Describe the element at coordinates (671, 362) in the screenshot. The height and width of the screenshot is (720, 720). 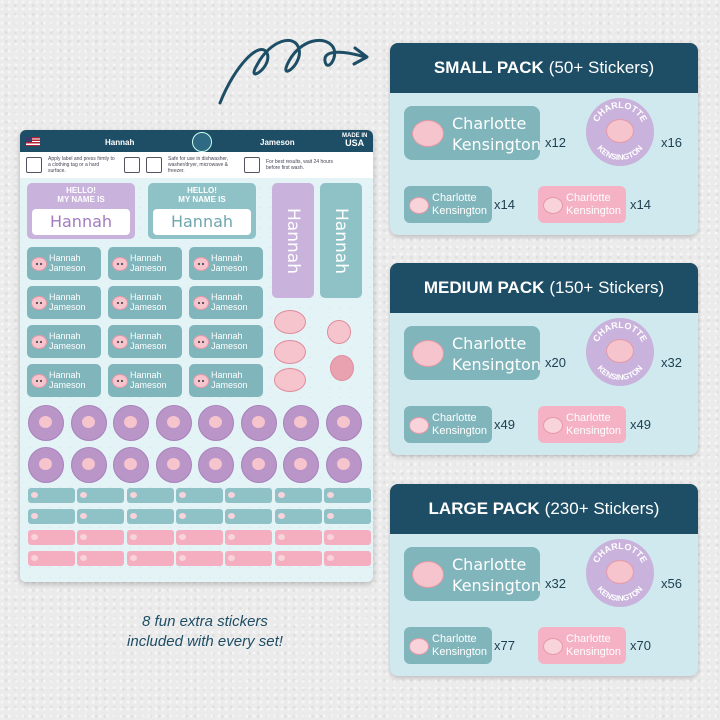
I see `qty-round-label: x32` at that location.